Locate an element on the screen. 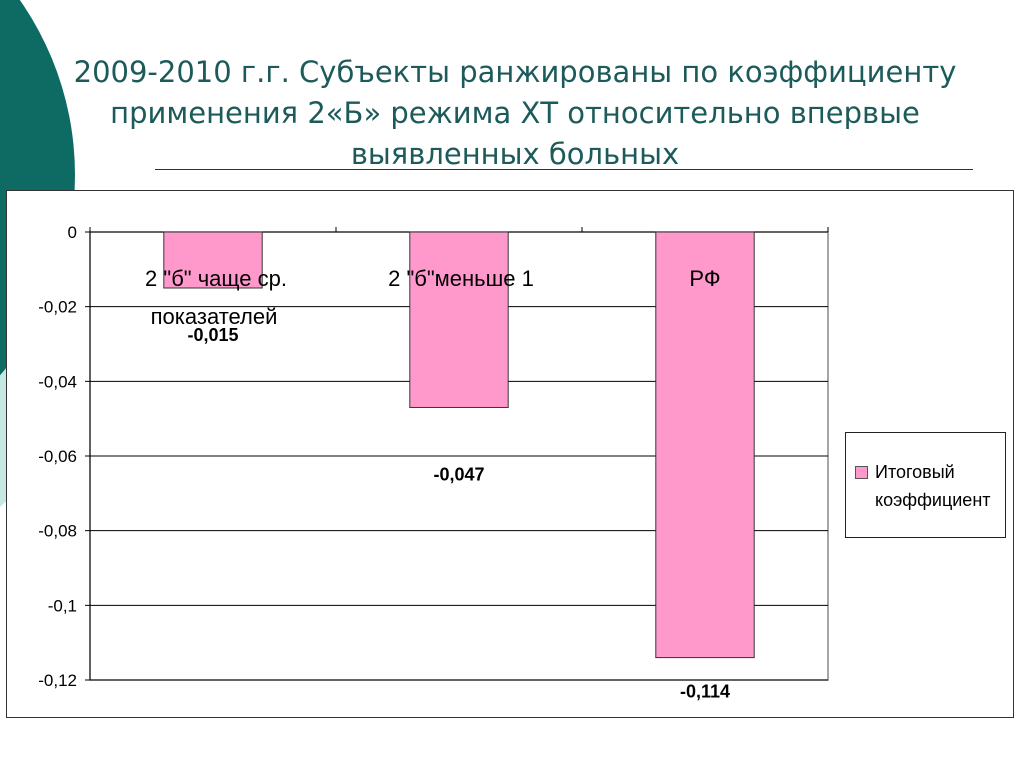 The image size is (1024, 768). category-label: показателей is located at coordinates (214, 316).